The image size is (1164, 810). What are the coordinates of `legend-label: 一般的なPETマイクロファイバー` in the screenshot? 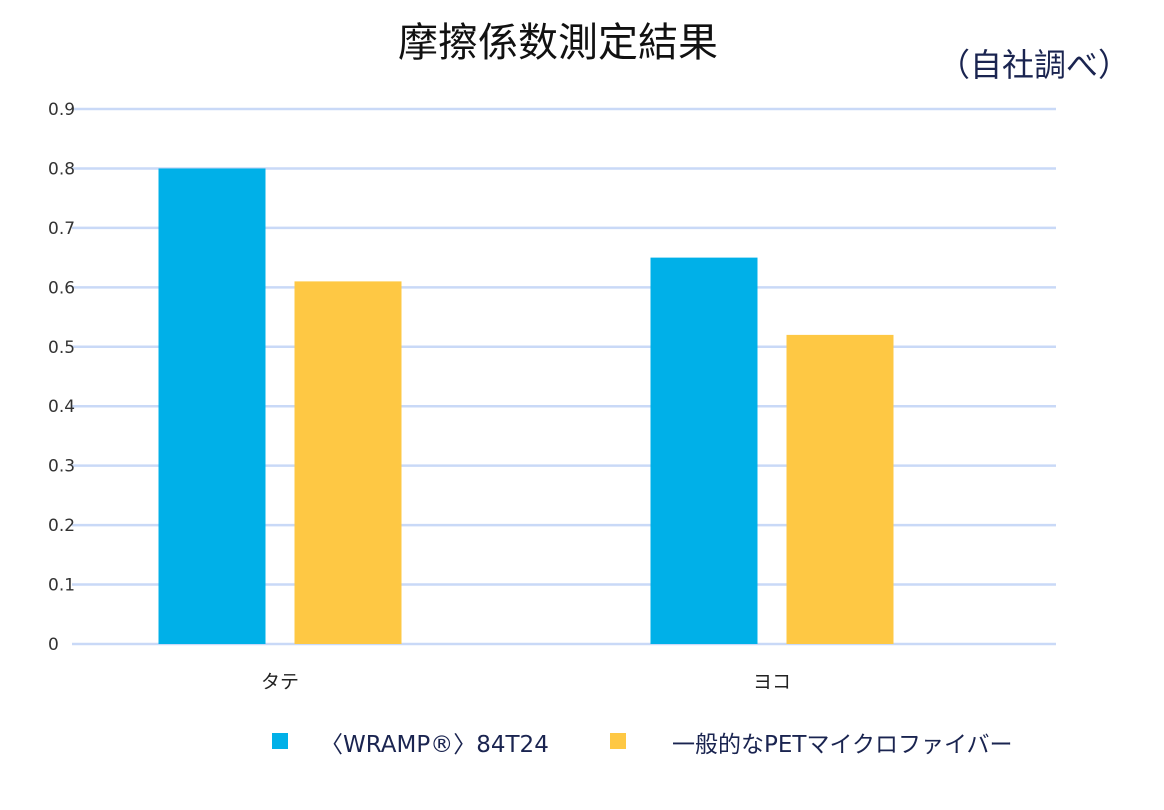 It's located at (842, 745).